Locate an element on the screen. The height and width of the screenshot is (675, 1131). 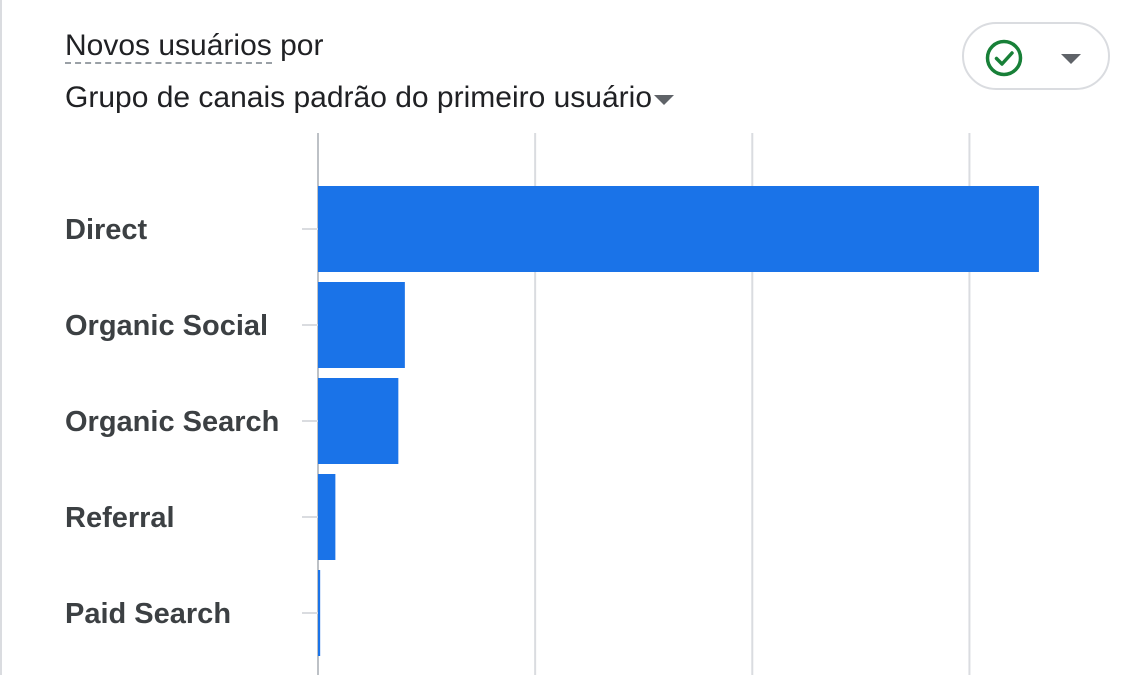
bar-paid-search is located at coordinates (319, 613).